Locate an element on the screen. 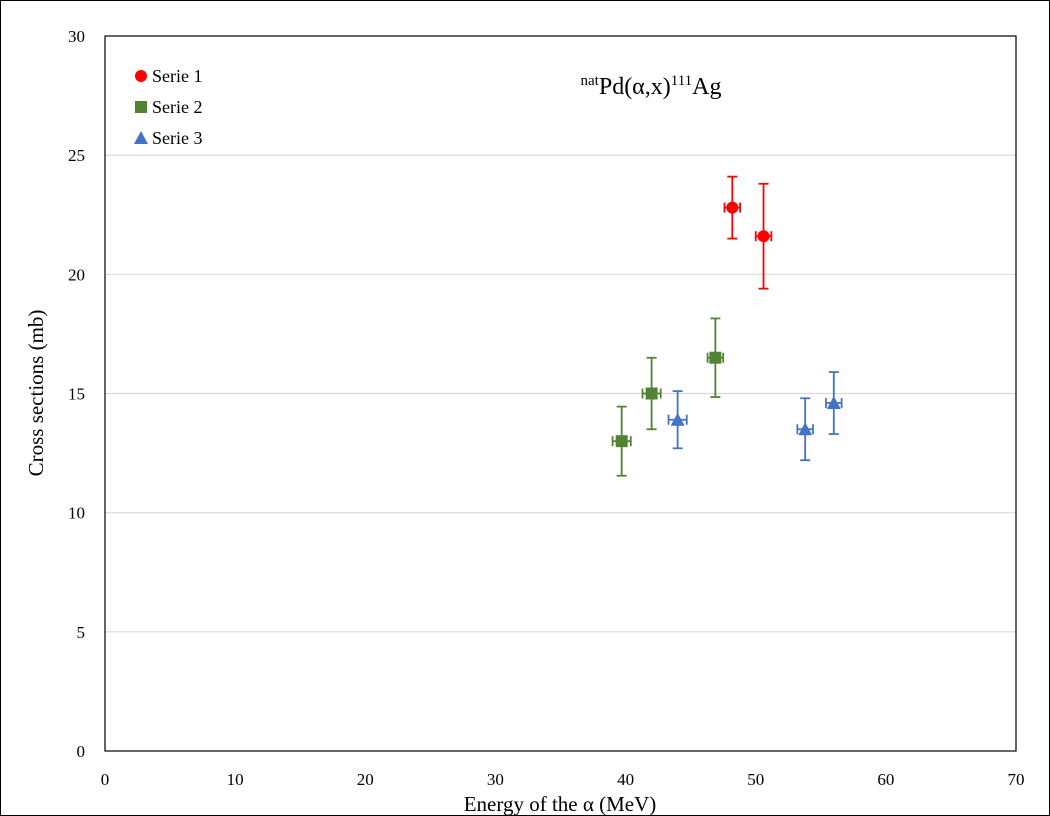 This screenshot has width=1050, height=816. x-tick-label: 40 is located at coordinates (625, 779).